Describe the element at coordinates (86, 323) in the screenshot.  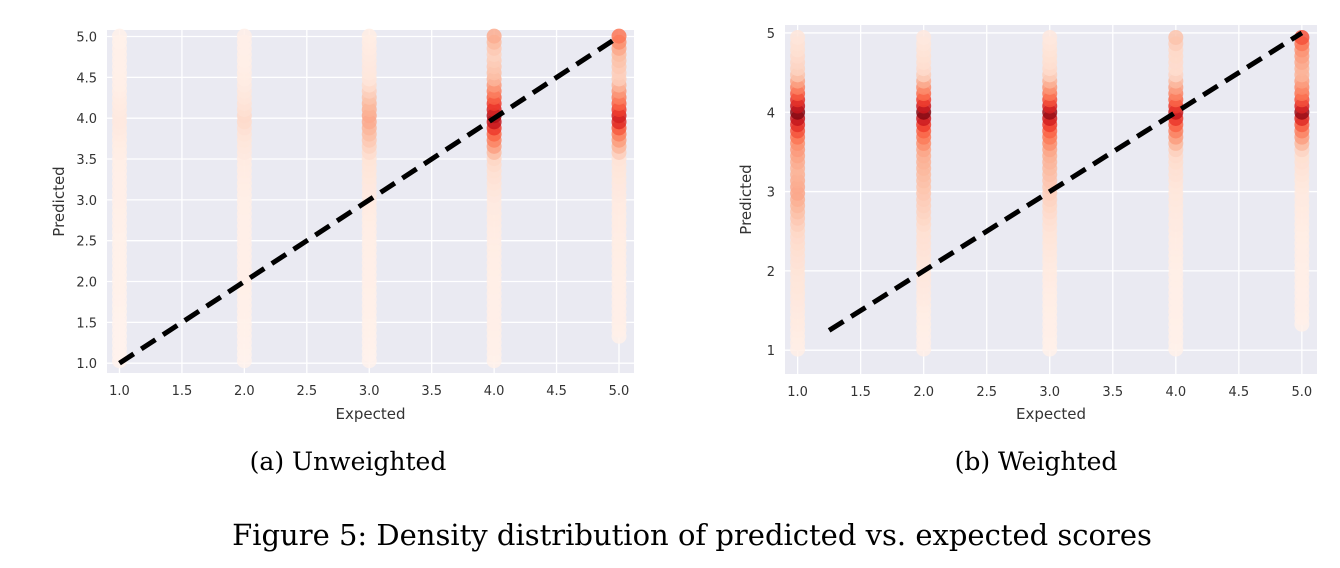
I see `y-tick-label: 1.5` at that location.